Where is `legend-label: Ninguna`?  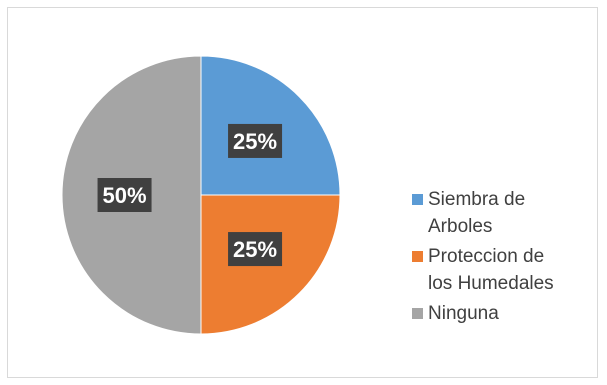
legend-label: Ninguna is located at coordinates (463, 313).